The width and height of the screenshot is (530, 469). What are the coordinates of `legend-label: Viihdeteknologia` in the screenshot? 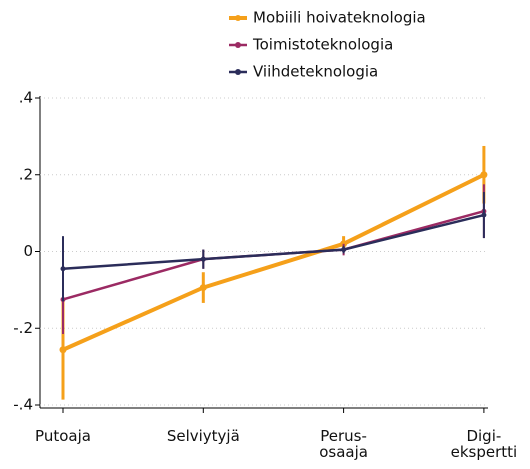 It's located at (315, 72).